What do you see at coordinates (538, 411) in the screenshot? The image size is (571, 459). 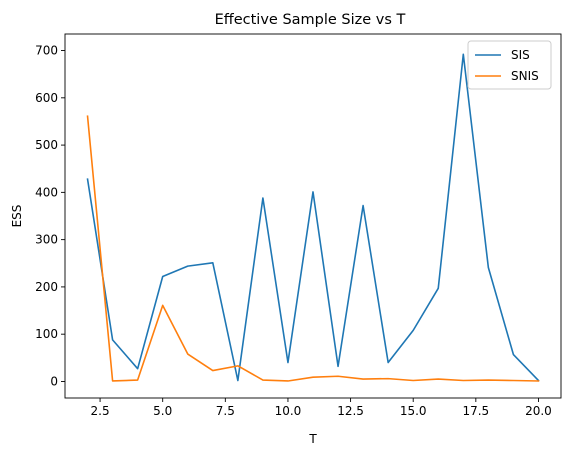 I see `x-tick-label: 20.0` at bounding box center [538, 411].